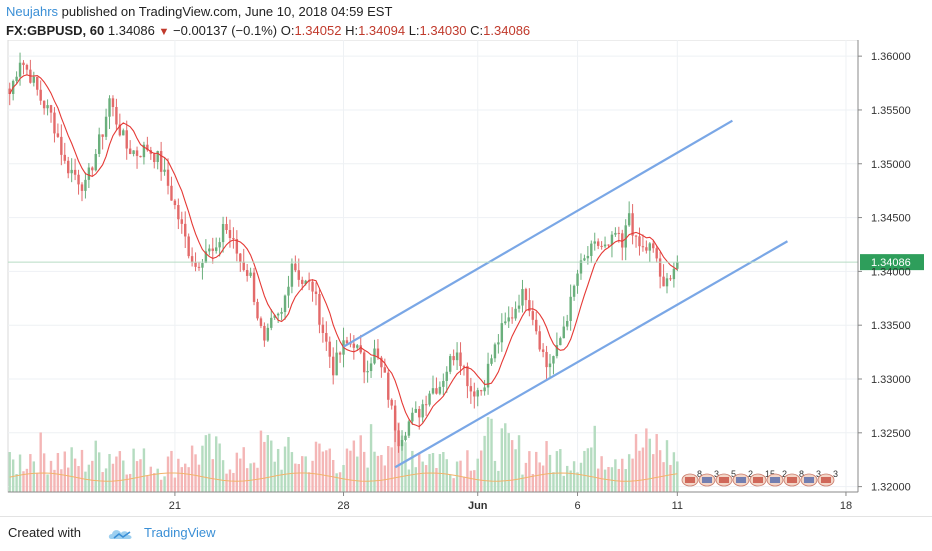 The height and width of the screenshot is (551, 932). I want to click on x-tick-label: 21, so click(175, 506).